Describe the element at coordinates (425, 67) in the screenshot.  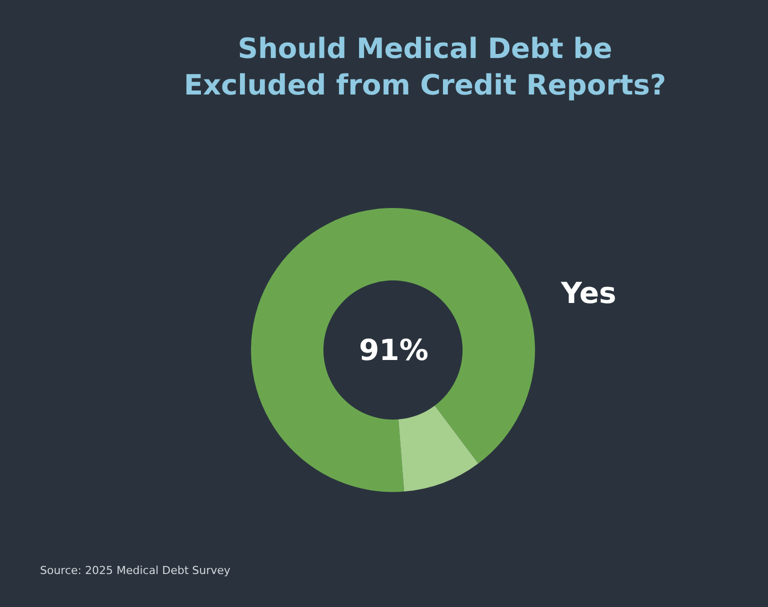
I see `chart-title: Should Medical Debt be Excluded from Credit Reports?` at that location.